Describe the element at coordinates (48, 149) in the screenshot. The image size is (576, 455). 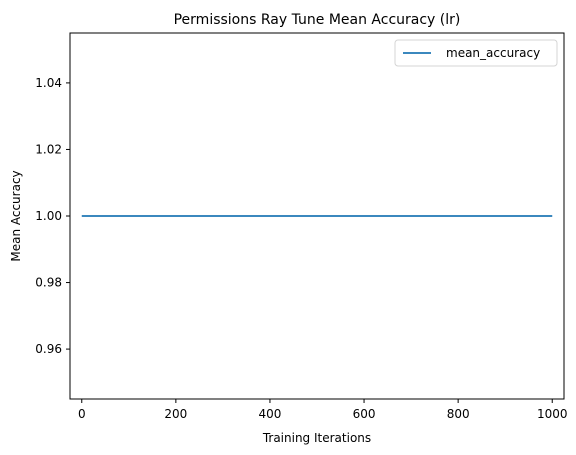
I see `y-tick-label: 1.02` at that location.